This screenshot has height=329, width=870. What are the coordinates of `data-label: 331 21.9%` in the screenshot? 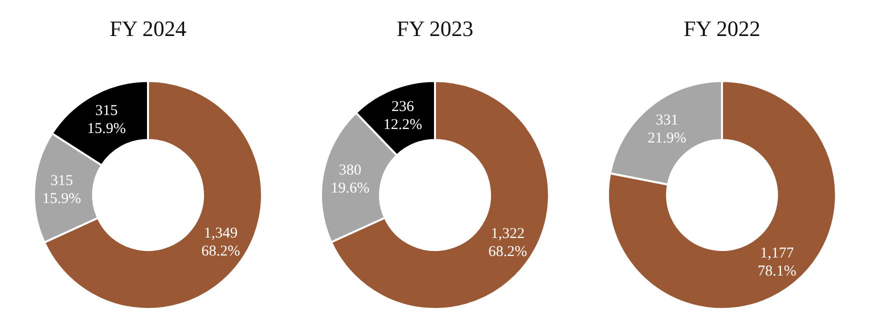 It's located at (667, 129).